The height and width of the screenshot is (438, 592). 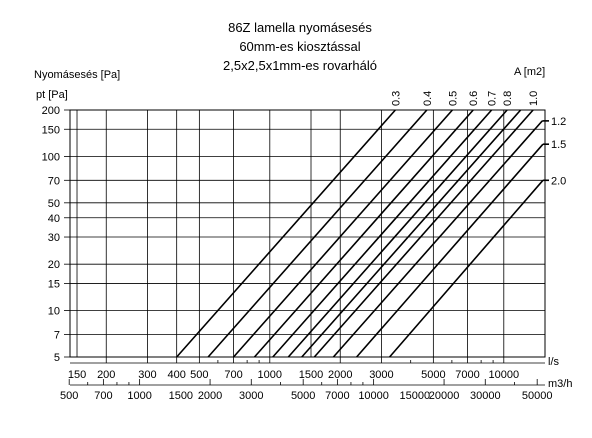 What do you see at coordinates (52, 95) in the screenshot?
I see `y-axis-label: pt [Pa]` at bounding box center [52, 95].